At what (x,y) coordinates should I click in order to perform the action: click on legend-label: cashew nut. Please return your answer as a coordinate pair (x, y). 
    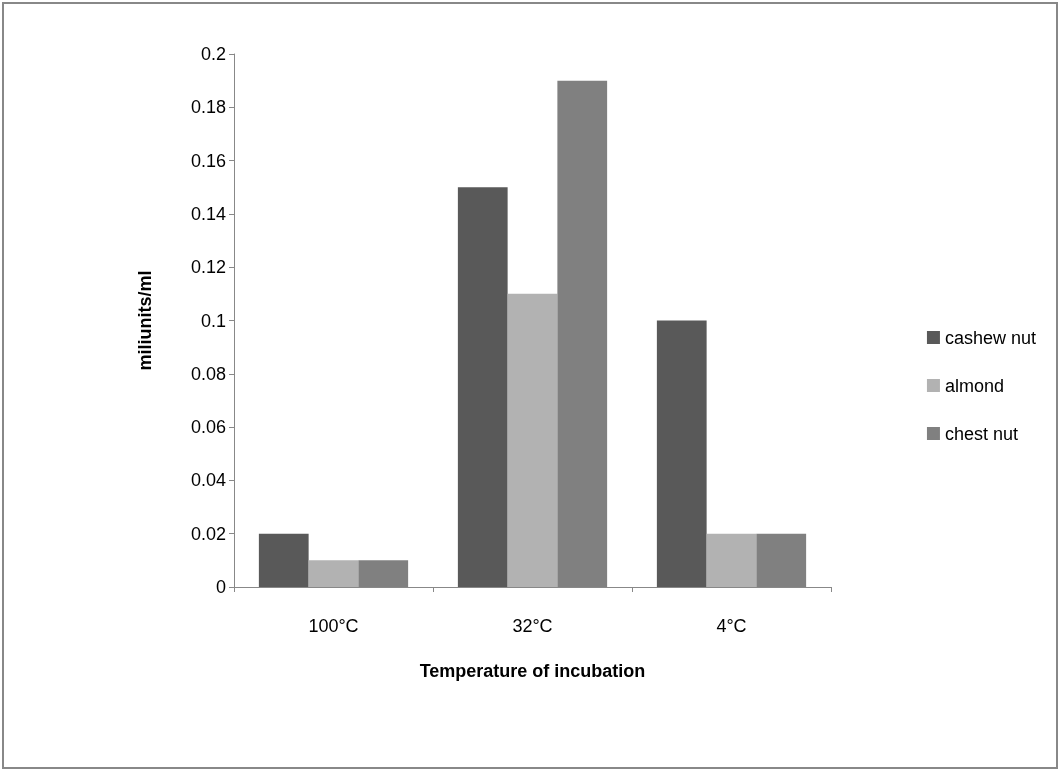
    Looking at the image, I should click on (990, 337).